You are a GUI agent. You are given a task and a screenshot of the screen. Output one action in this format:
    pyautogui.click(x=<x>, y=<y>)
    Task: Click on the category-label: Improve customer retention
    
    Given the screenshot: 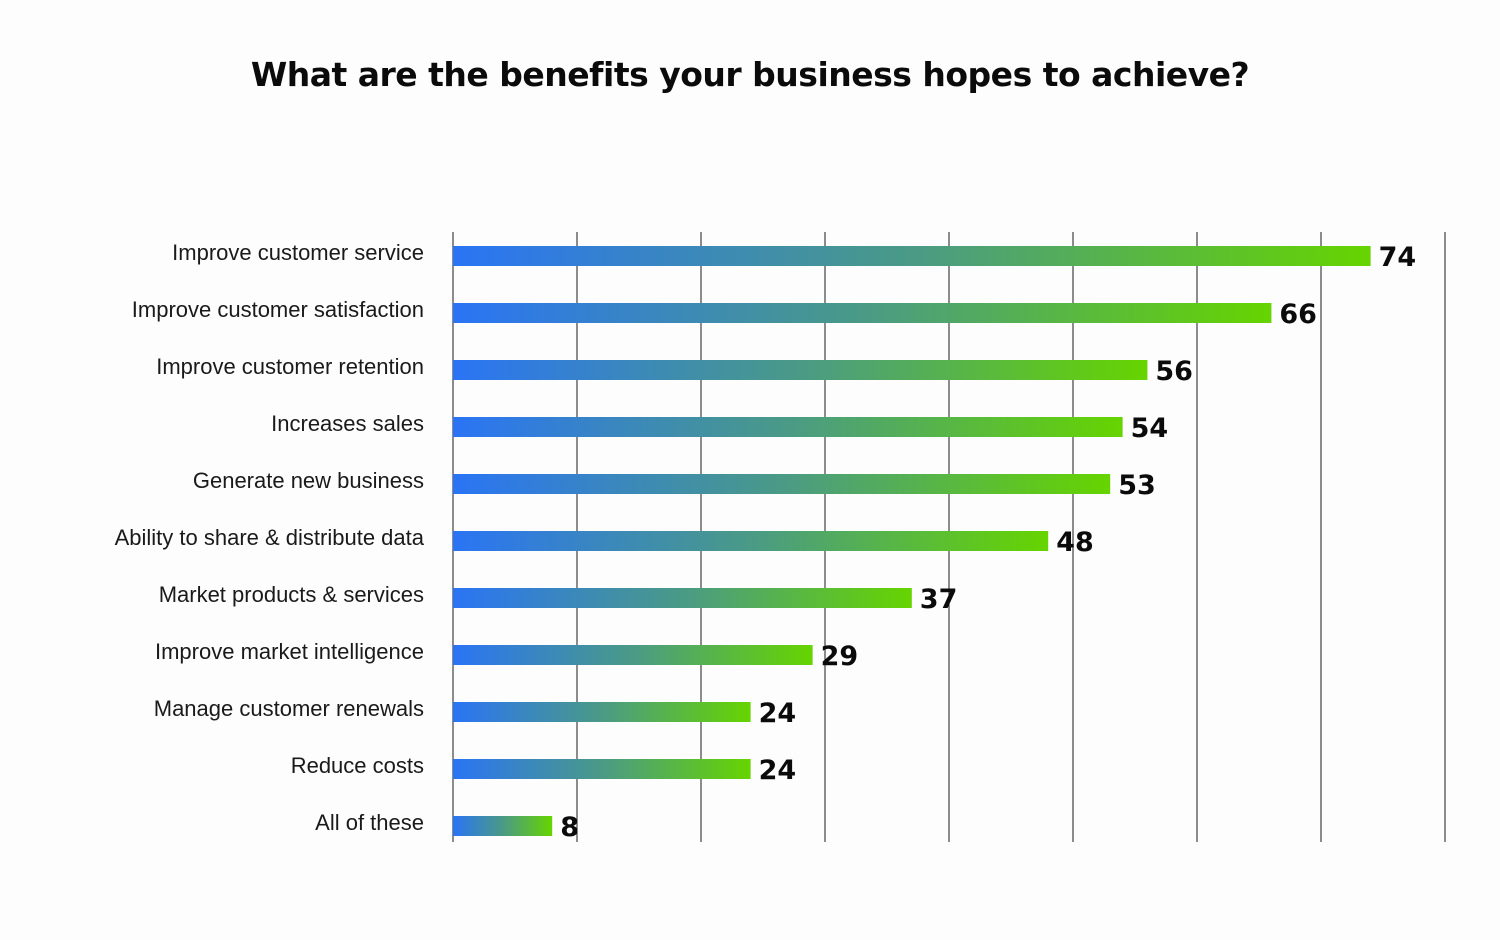 What is the action you would take?
    pyautogui.click(x=290, y=366)
    